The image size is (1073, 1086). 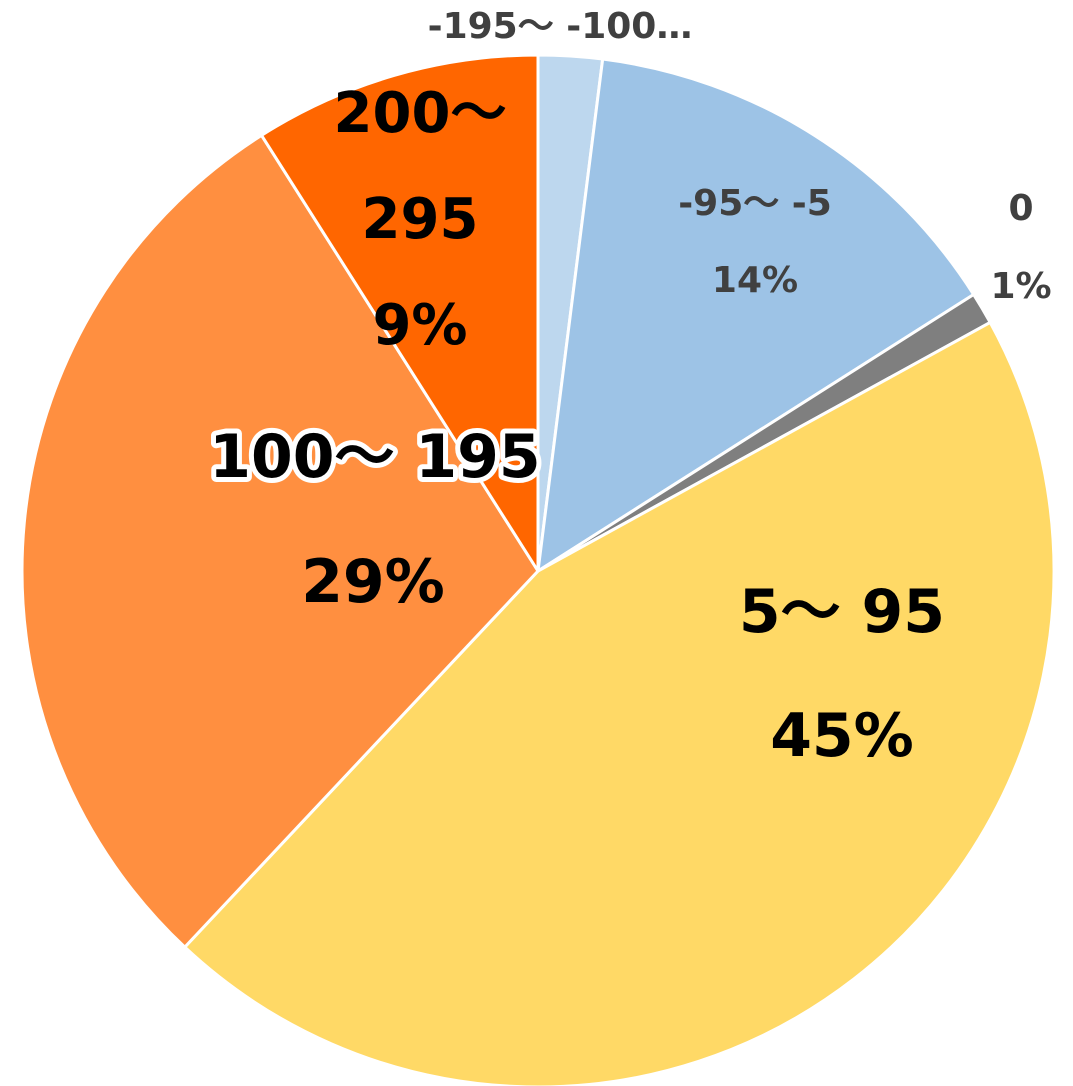 What do you see at coordinates (755, 203) in the screenshot?
I see `slice-label-neg95-neg5: -95～ -5` at bounding box center [755, 203].